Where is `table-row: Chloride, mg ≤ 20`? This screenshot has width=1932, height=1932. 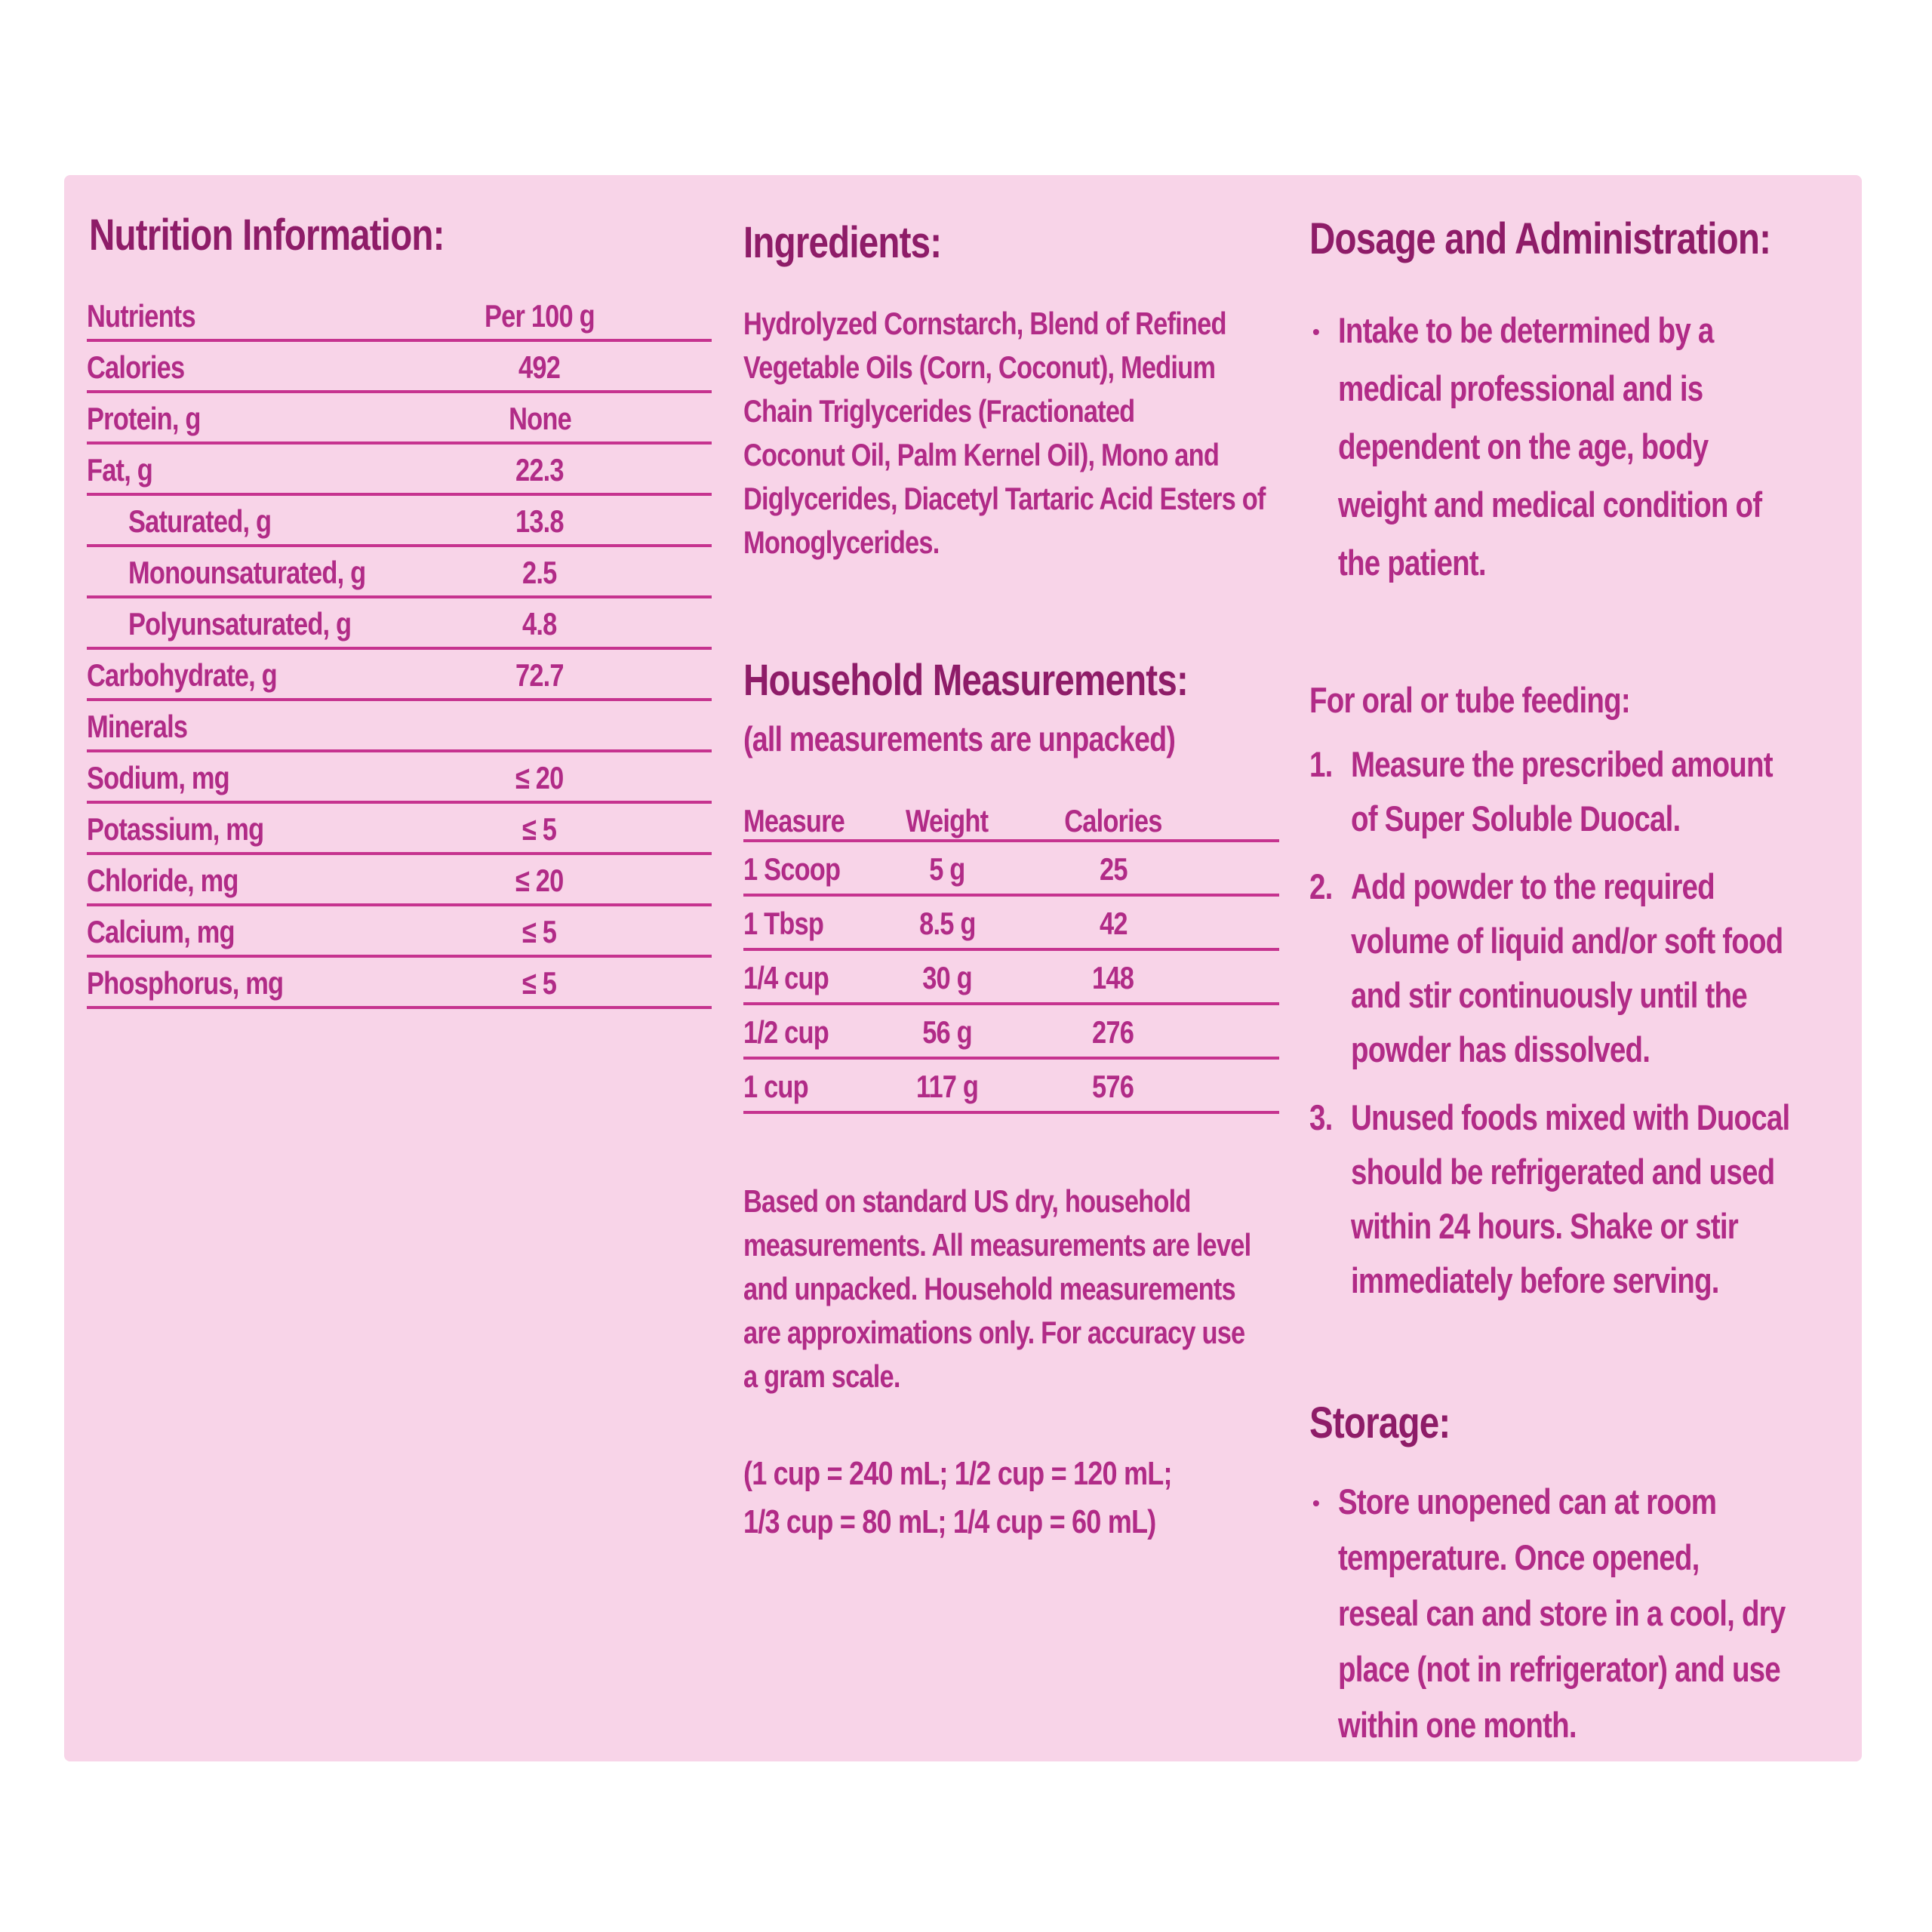
table-row: Chloride, mg ≤ 20 is located at coordinates (399, 880).